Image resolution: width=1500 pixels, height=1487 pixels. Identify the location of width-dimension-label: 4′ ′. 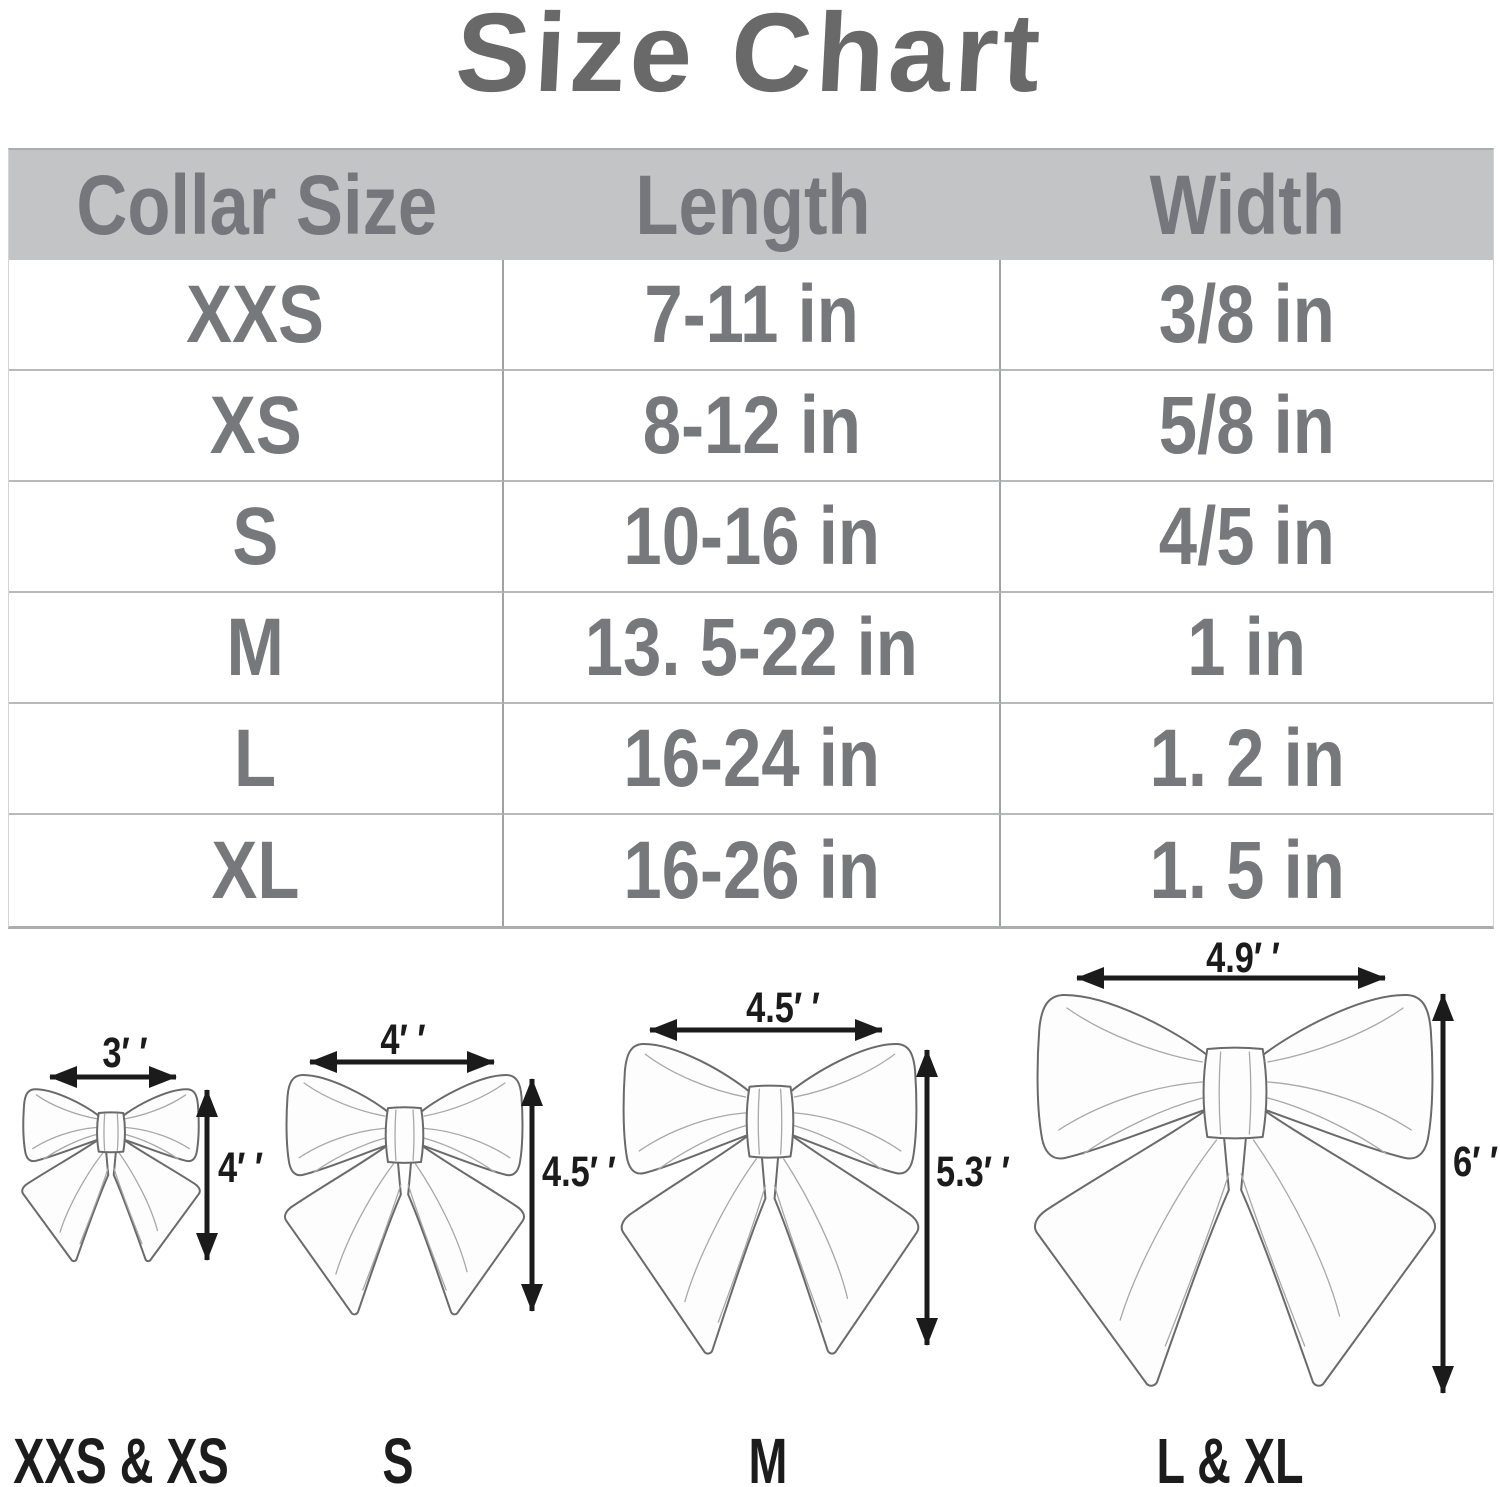
(402, 1039).